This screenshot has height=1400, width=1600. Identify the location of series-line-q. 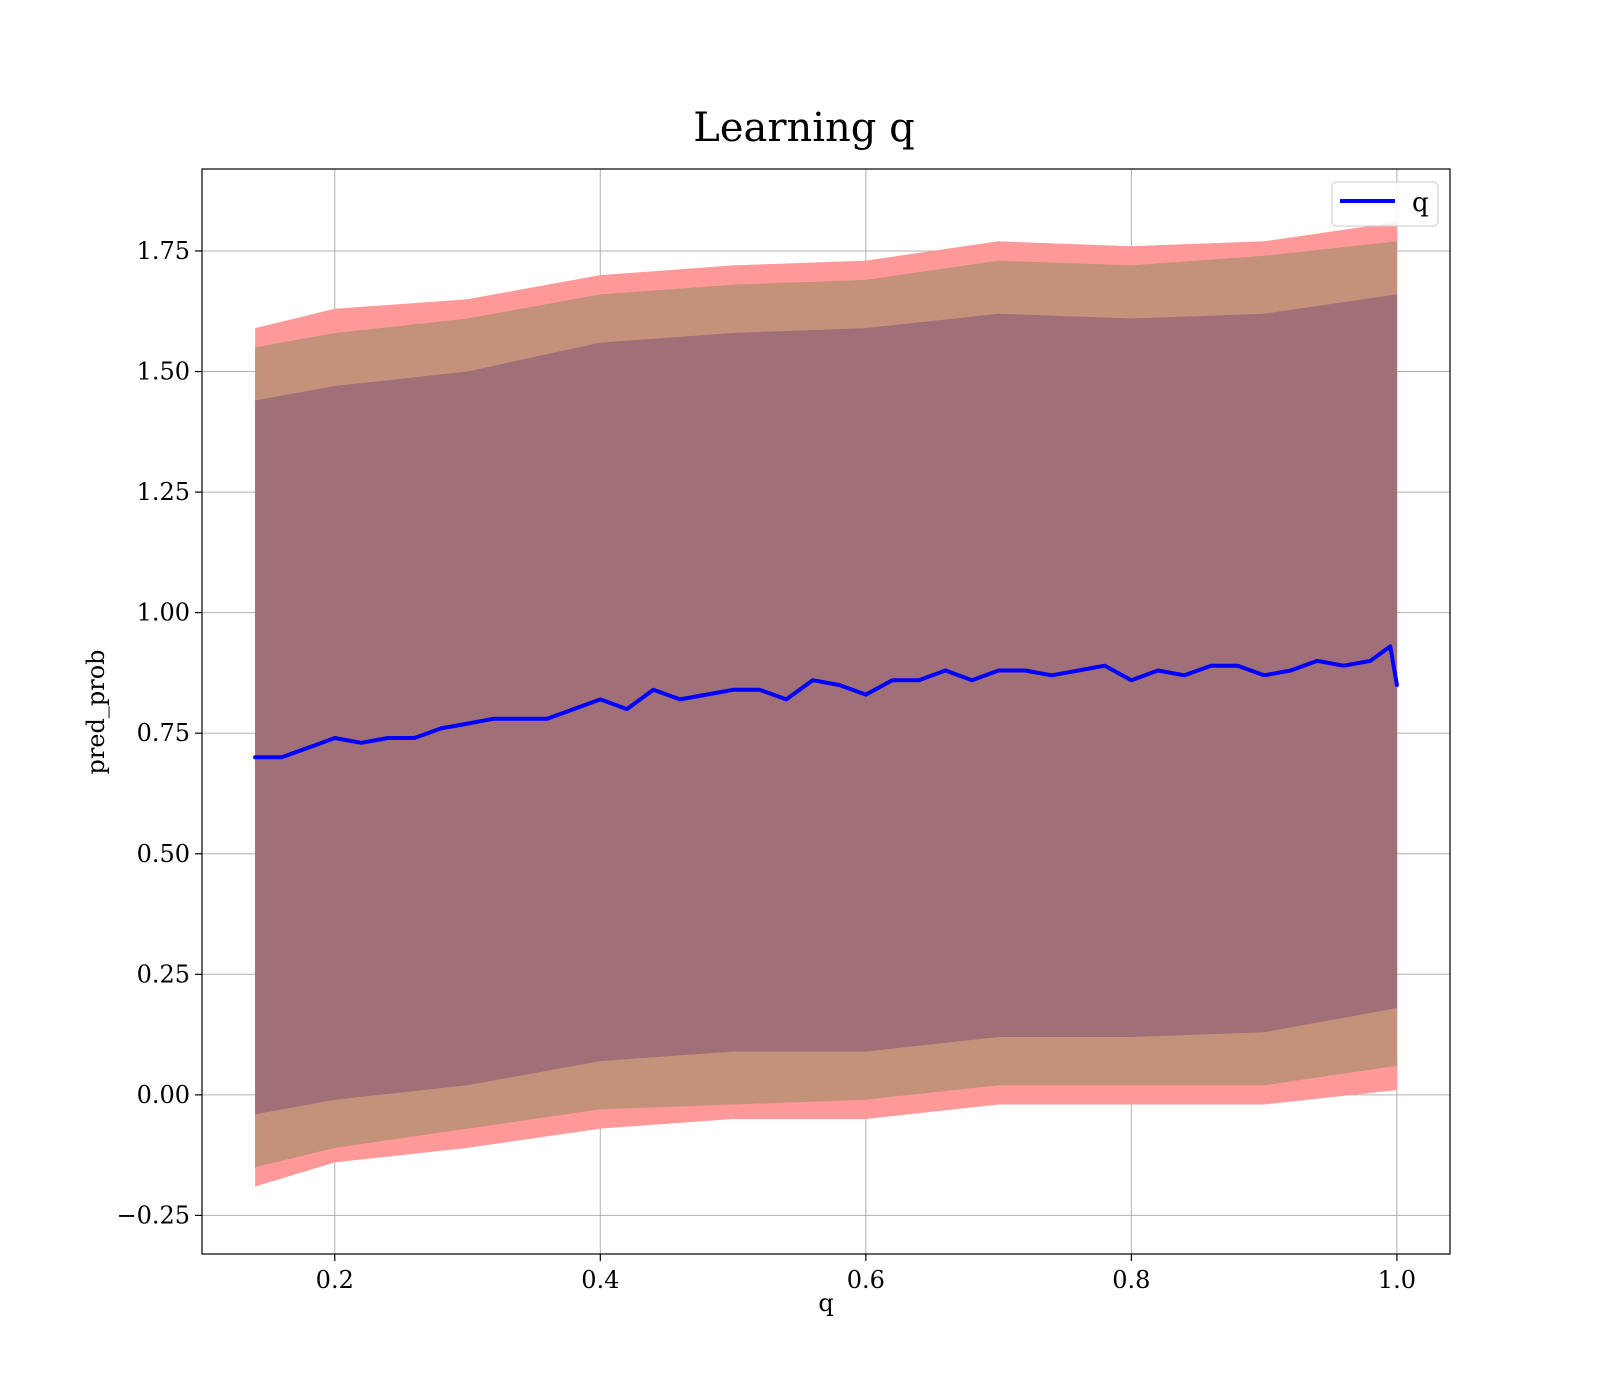
(826, 702).